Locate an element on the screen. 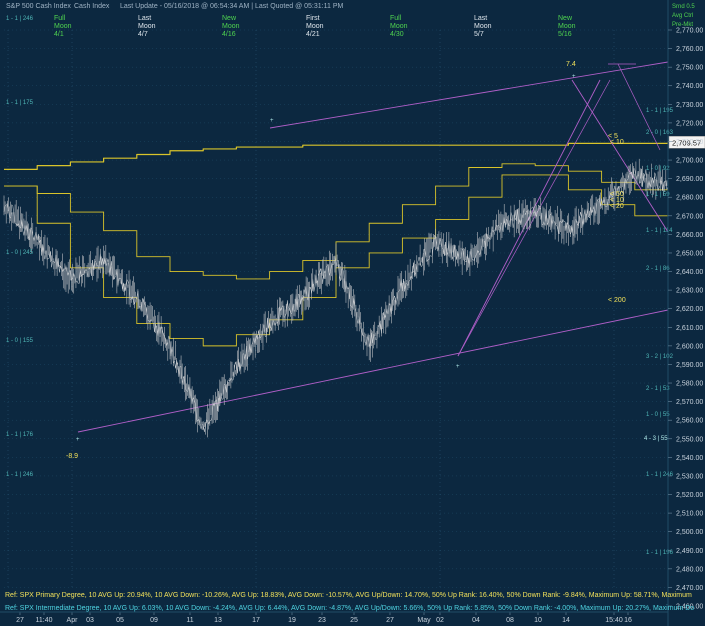 Image resolution: width=705 pixels, height=626 pixels. y-tick-label: 2,700.00 is located at coordinates (689, 161).